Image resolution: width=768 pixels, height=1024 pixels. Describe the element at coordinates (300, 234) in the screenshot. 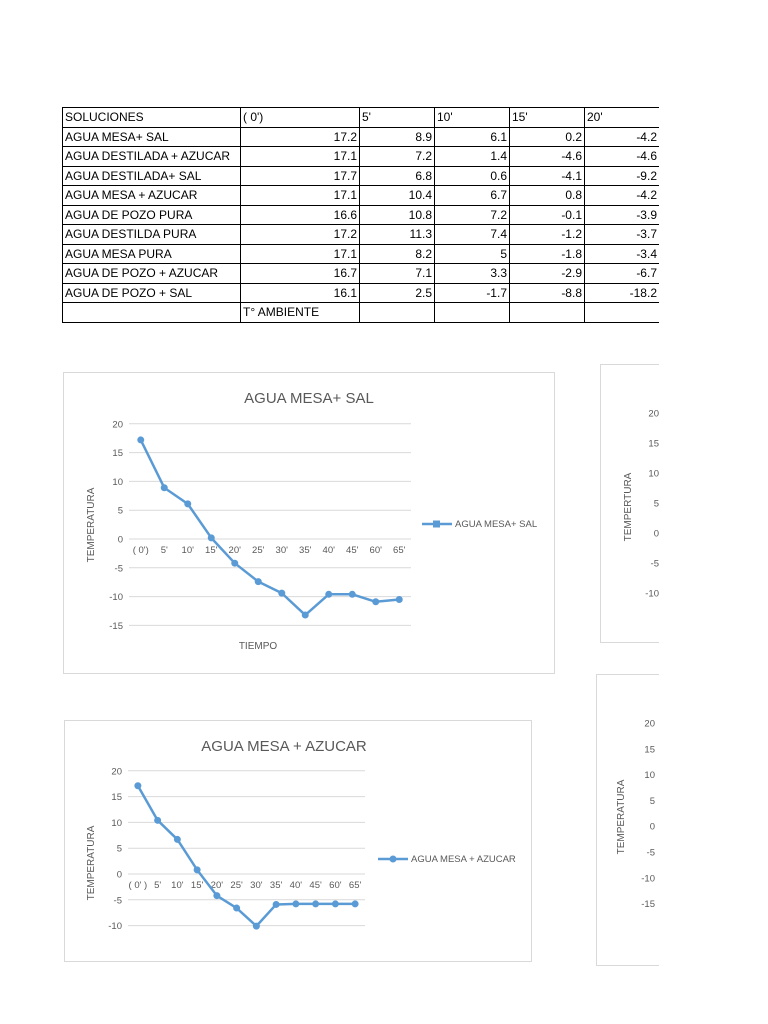

I see `table-cell: 17.2` at that location.